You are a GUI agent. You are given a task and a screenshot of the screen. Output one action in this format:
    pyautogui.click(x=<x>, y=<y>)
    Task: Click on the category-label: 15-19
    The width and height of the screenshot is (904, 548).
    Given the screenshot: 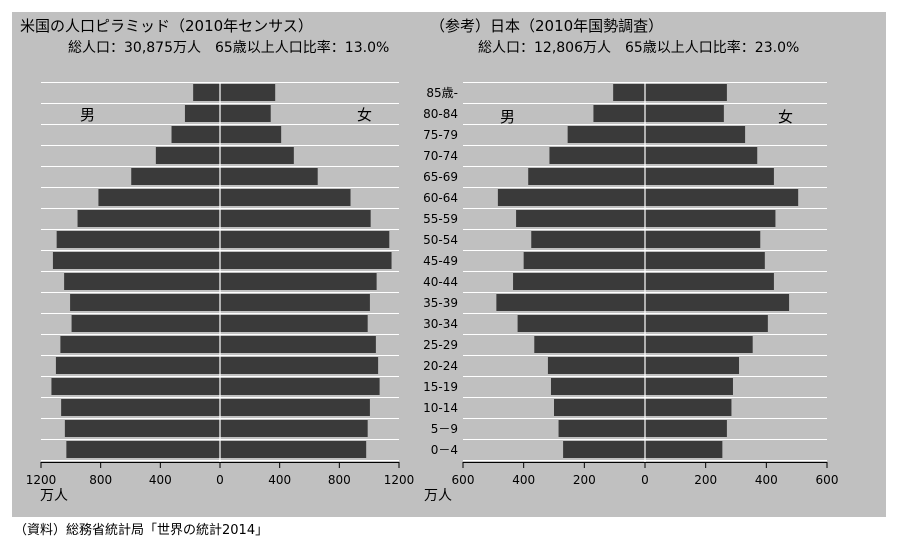 What is the action you would take?
    pyautogui.click(x=440, y=387)
    